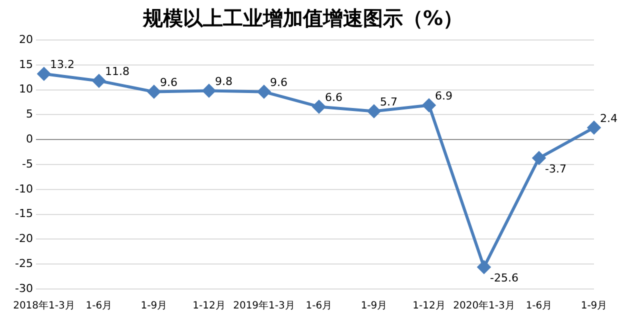 This screenshot has height=323, width=638. Describe the element at coordinates (389, 102) in the screenshot. I see `data-label: 5.7` at that location.